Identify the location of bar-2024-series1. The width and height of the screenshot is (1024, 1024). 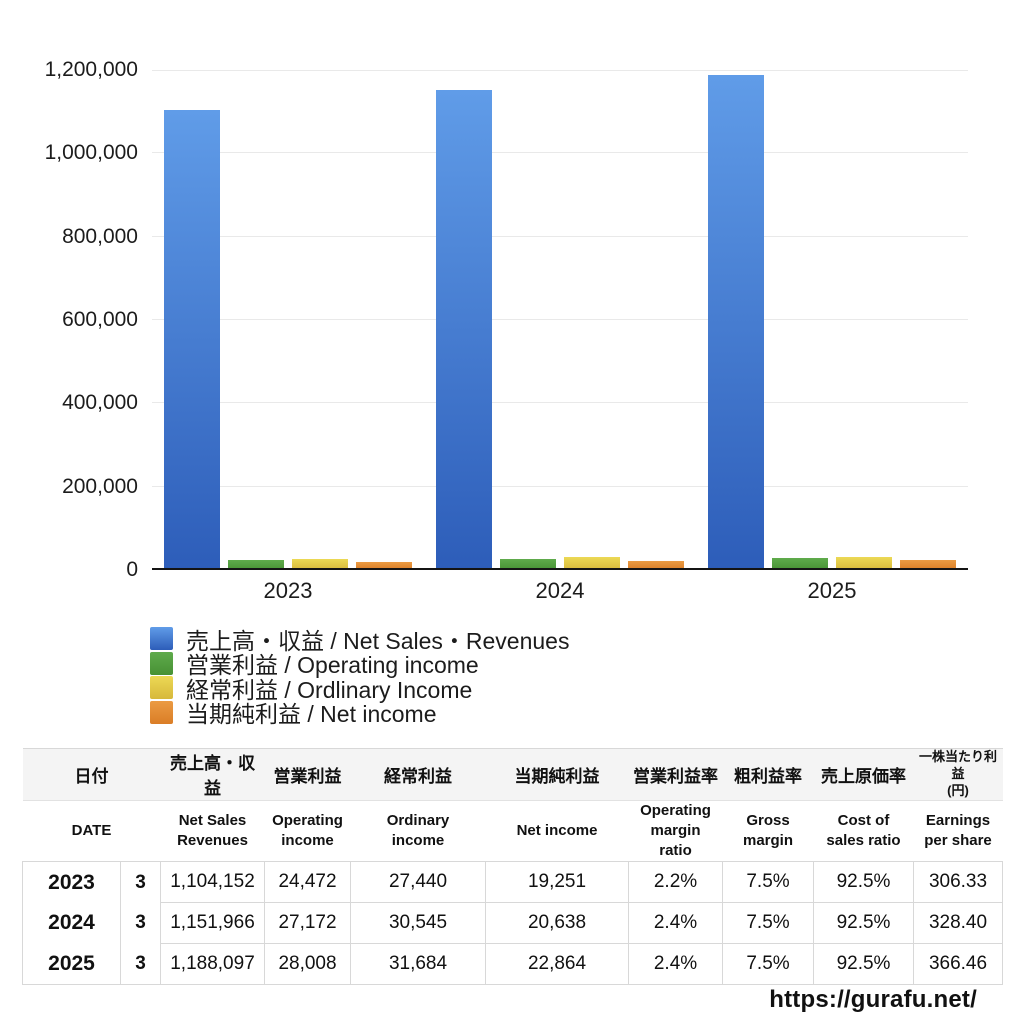
(528, 564).